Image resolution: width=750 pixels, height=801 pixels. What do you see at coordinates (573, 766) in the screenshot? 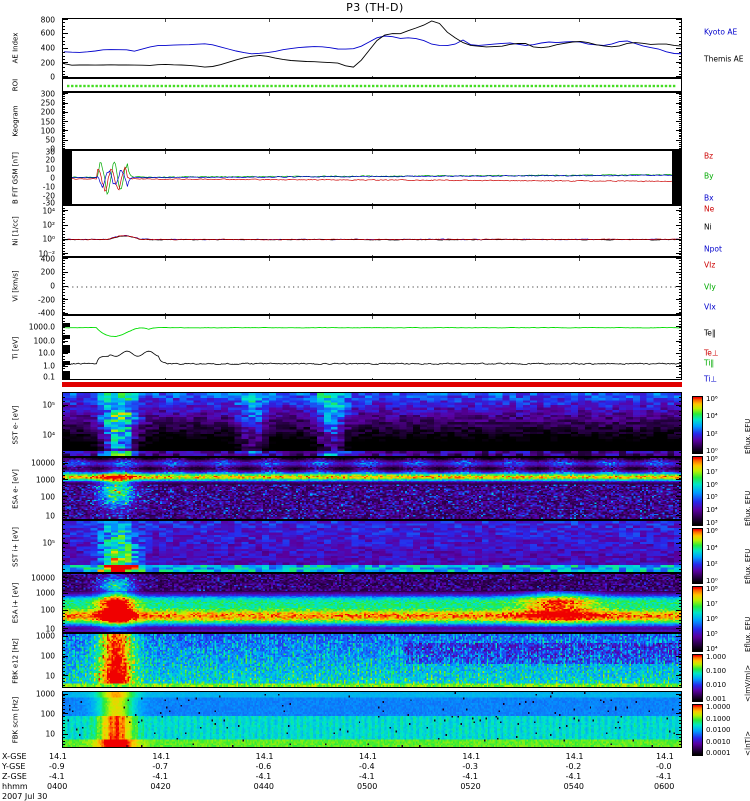
I see `xtick-y-gse: -0.2` at bounding box center [573, 766].